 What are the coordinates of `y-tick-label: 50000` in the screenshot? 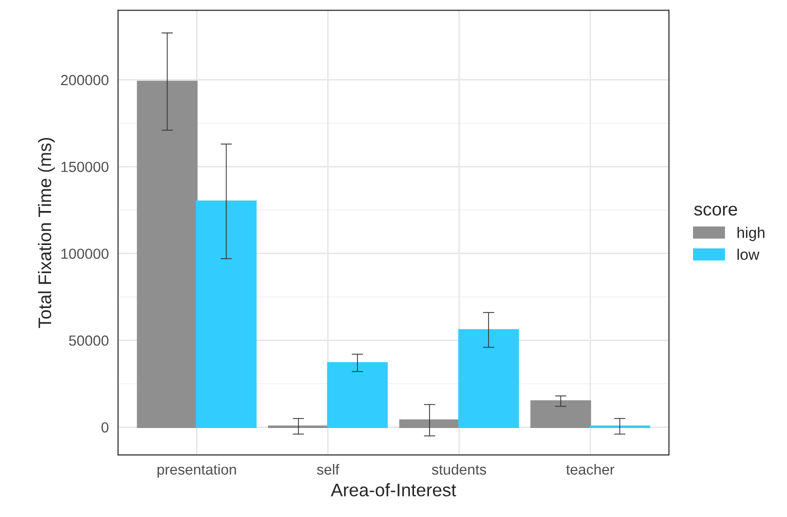 It's located at (88, 340).